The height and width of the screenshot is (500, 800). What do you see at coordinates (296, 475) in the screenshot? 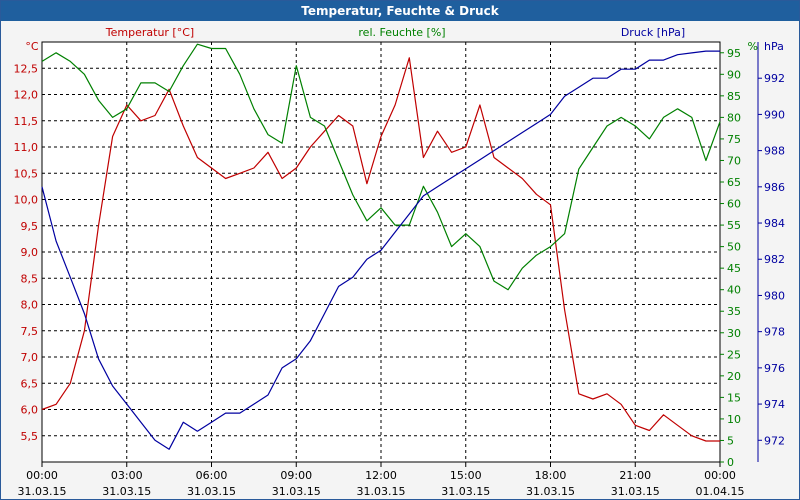
I see `x-tick-time: 09:00` at bounding box center [296, 475].